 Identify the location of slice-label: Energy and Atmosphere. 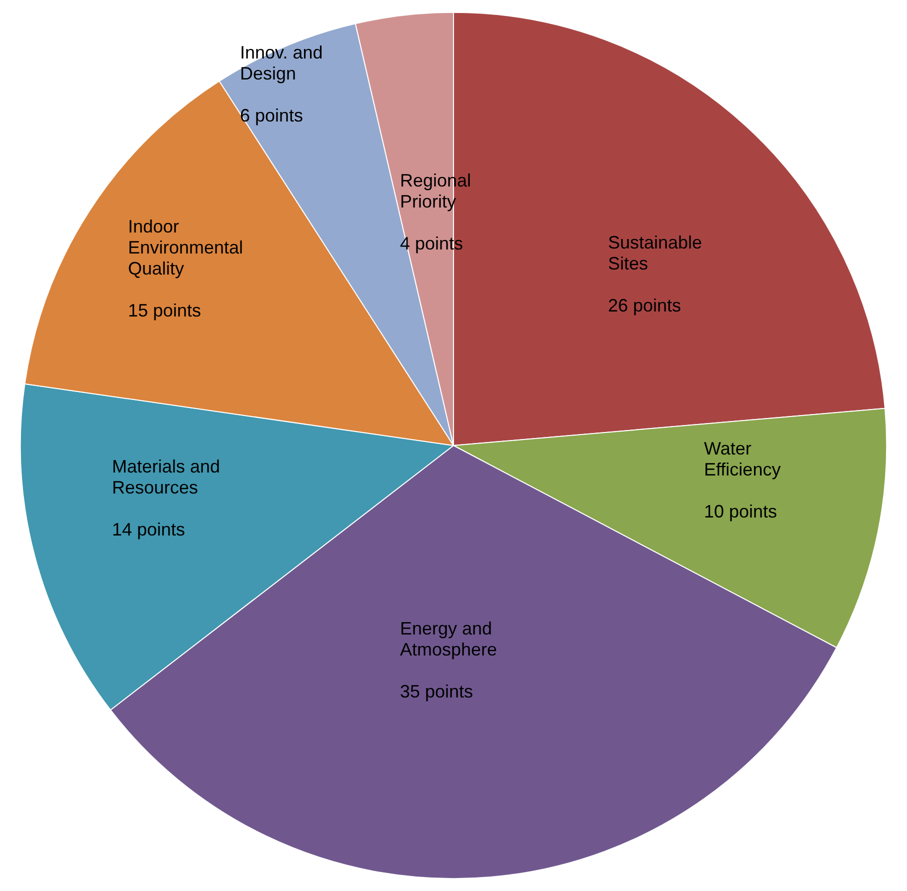
(449, 639).